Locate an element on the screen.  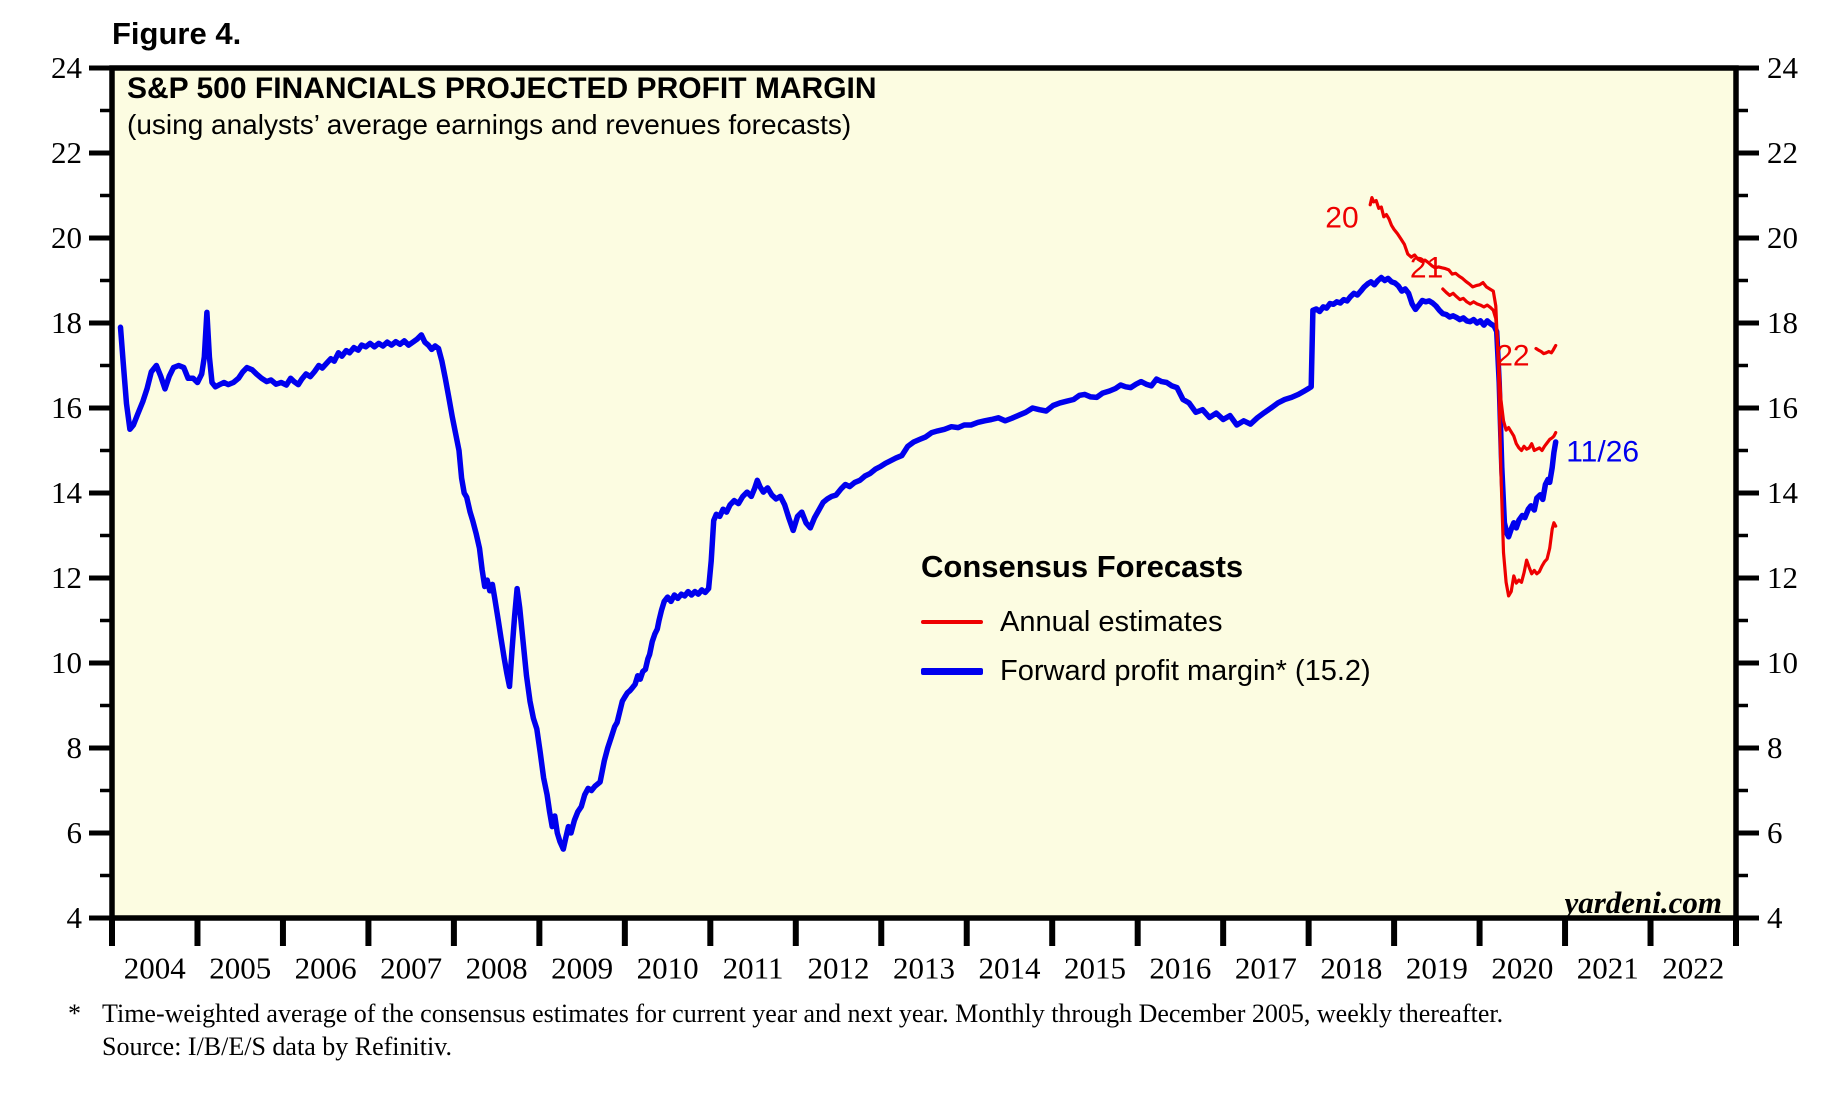
x-axis-label-2006: 2006 is located at coordinates (326, 967).